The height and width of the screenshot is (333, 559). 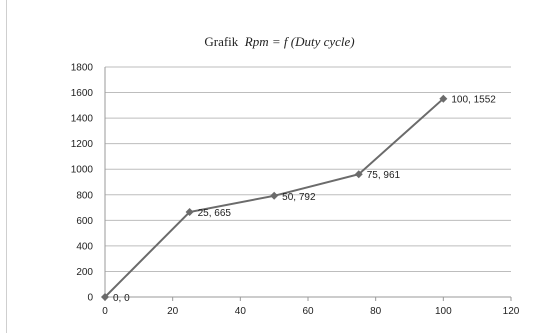 I want to click on y-tick-label: 1000, so click(x=82, y=170).